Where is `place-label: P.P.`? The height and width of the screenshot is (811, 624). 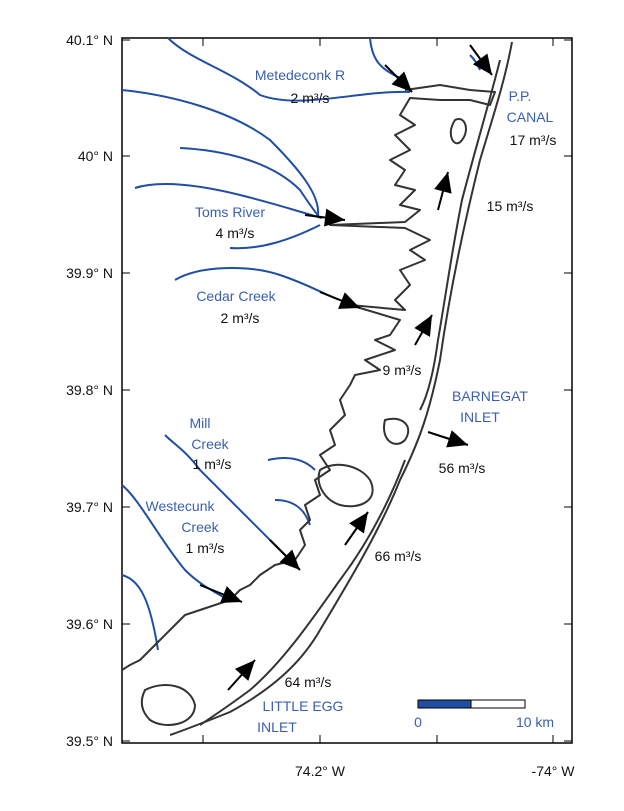
place-label: P.P. is located at coordinates (520, 96).